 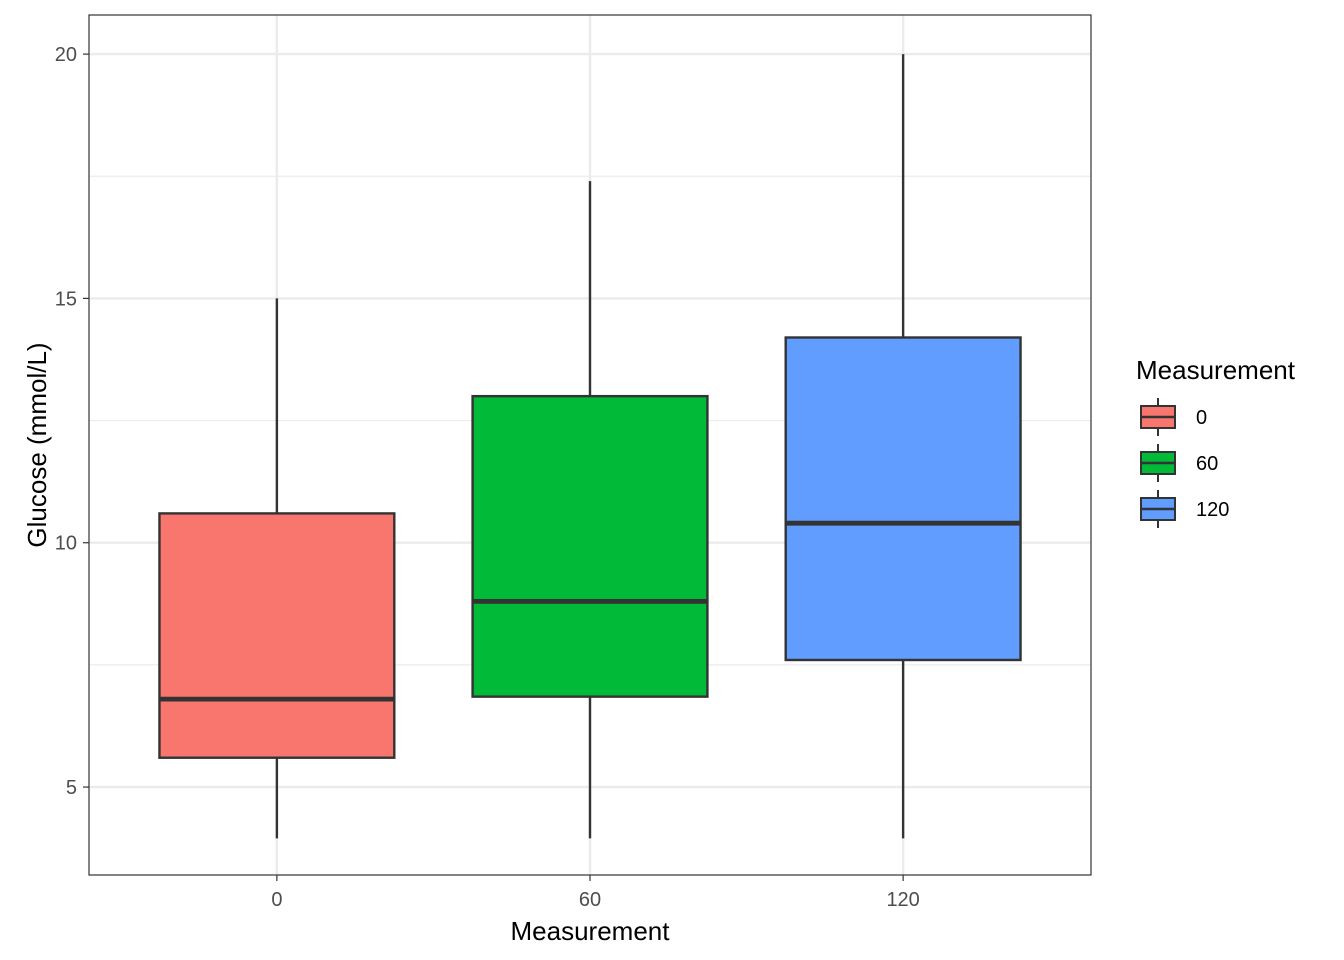 I want to click on legend-label: 120, so click(x=1212, y=510).